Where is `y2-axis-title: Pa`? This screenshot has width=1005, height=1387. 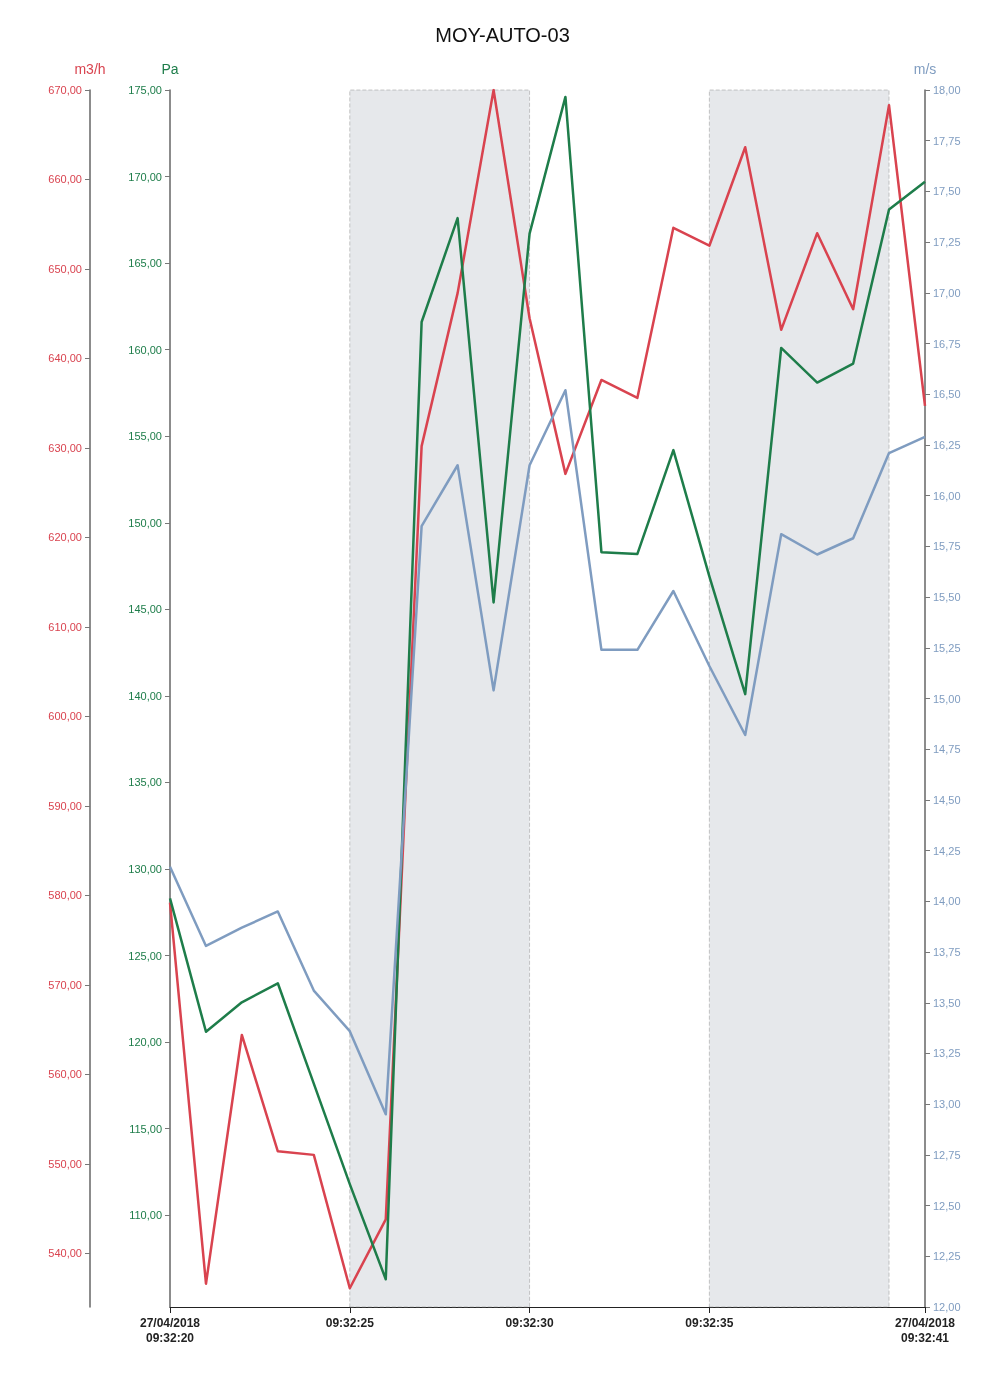 y2-axis-title: Pa is located at coordinates (170, 69).